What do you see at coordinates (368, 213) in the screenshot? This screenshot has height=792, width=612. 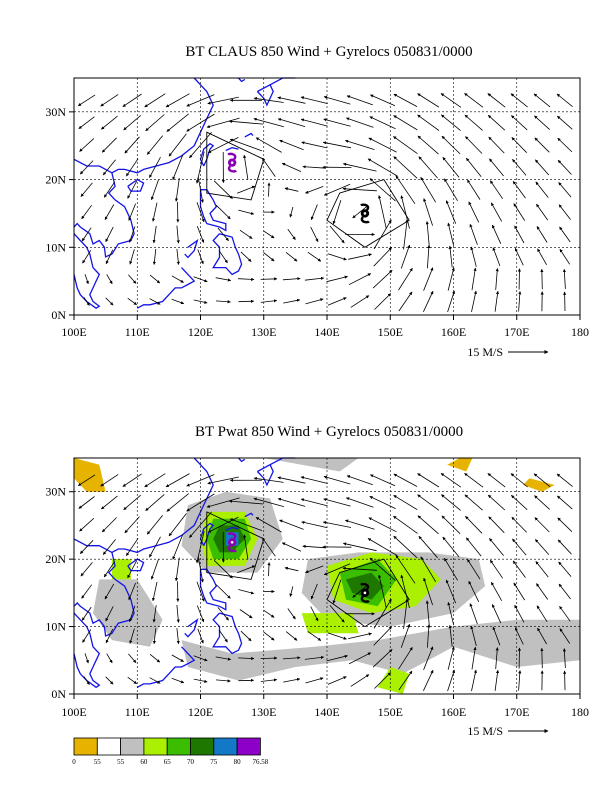 I see `gyre-outline` at bounding box center [368, 213].